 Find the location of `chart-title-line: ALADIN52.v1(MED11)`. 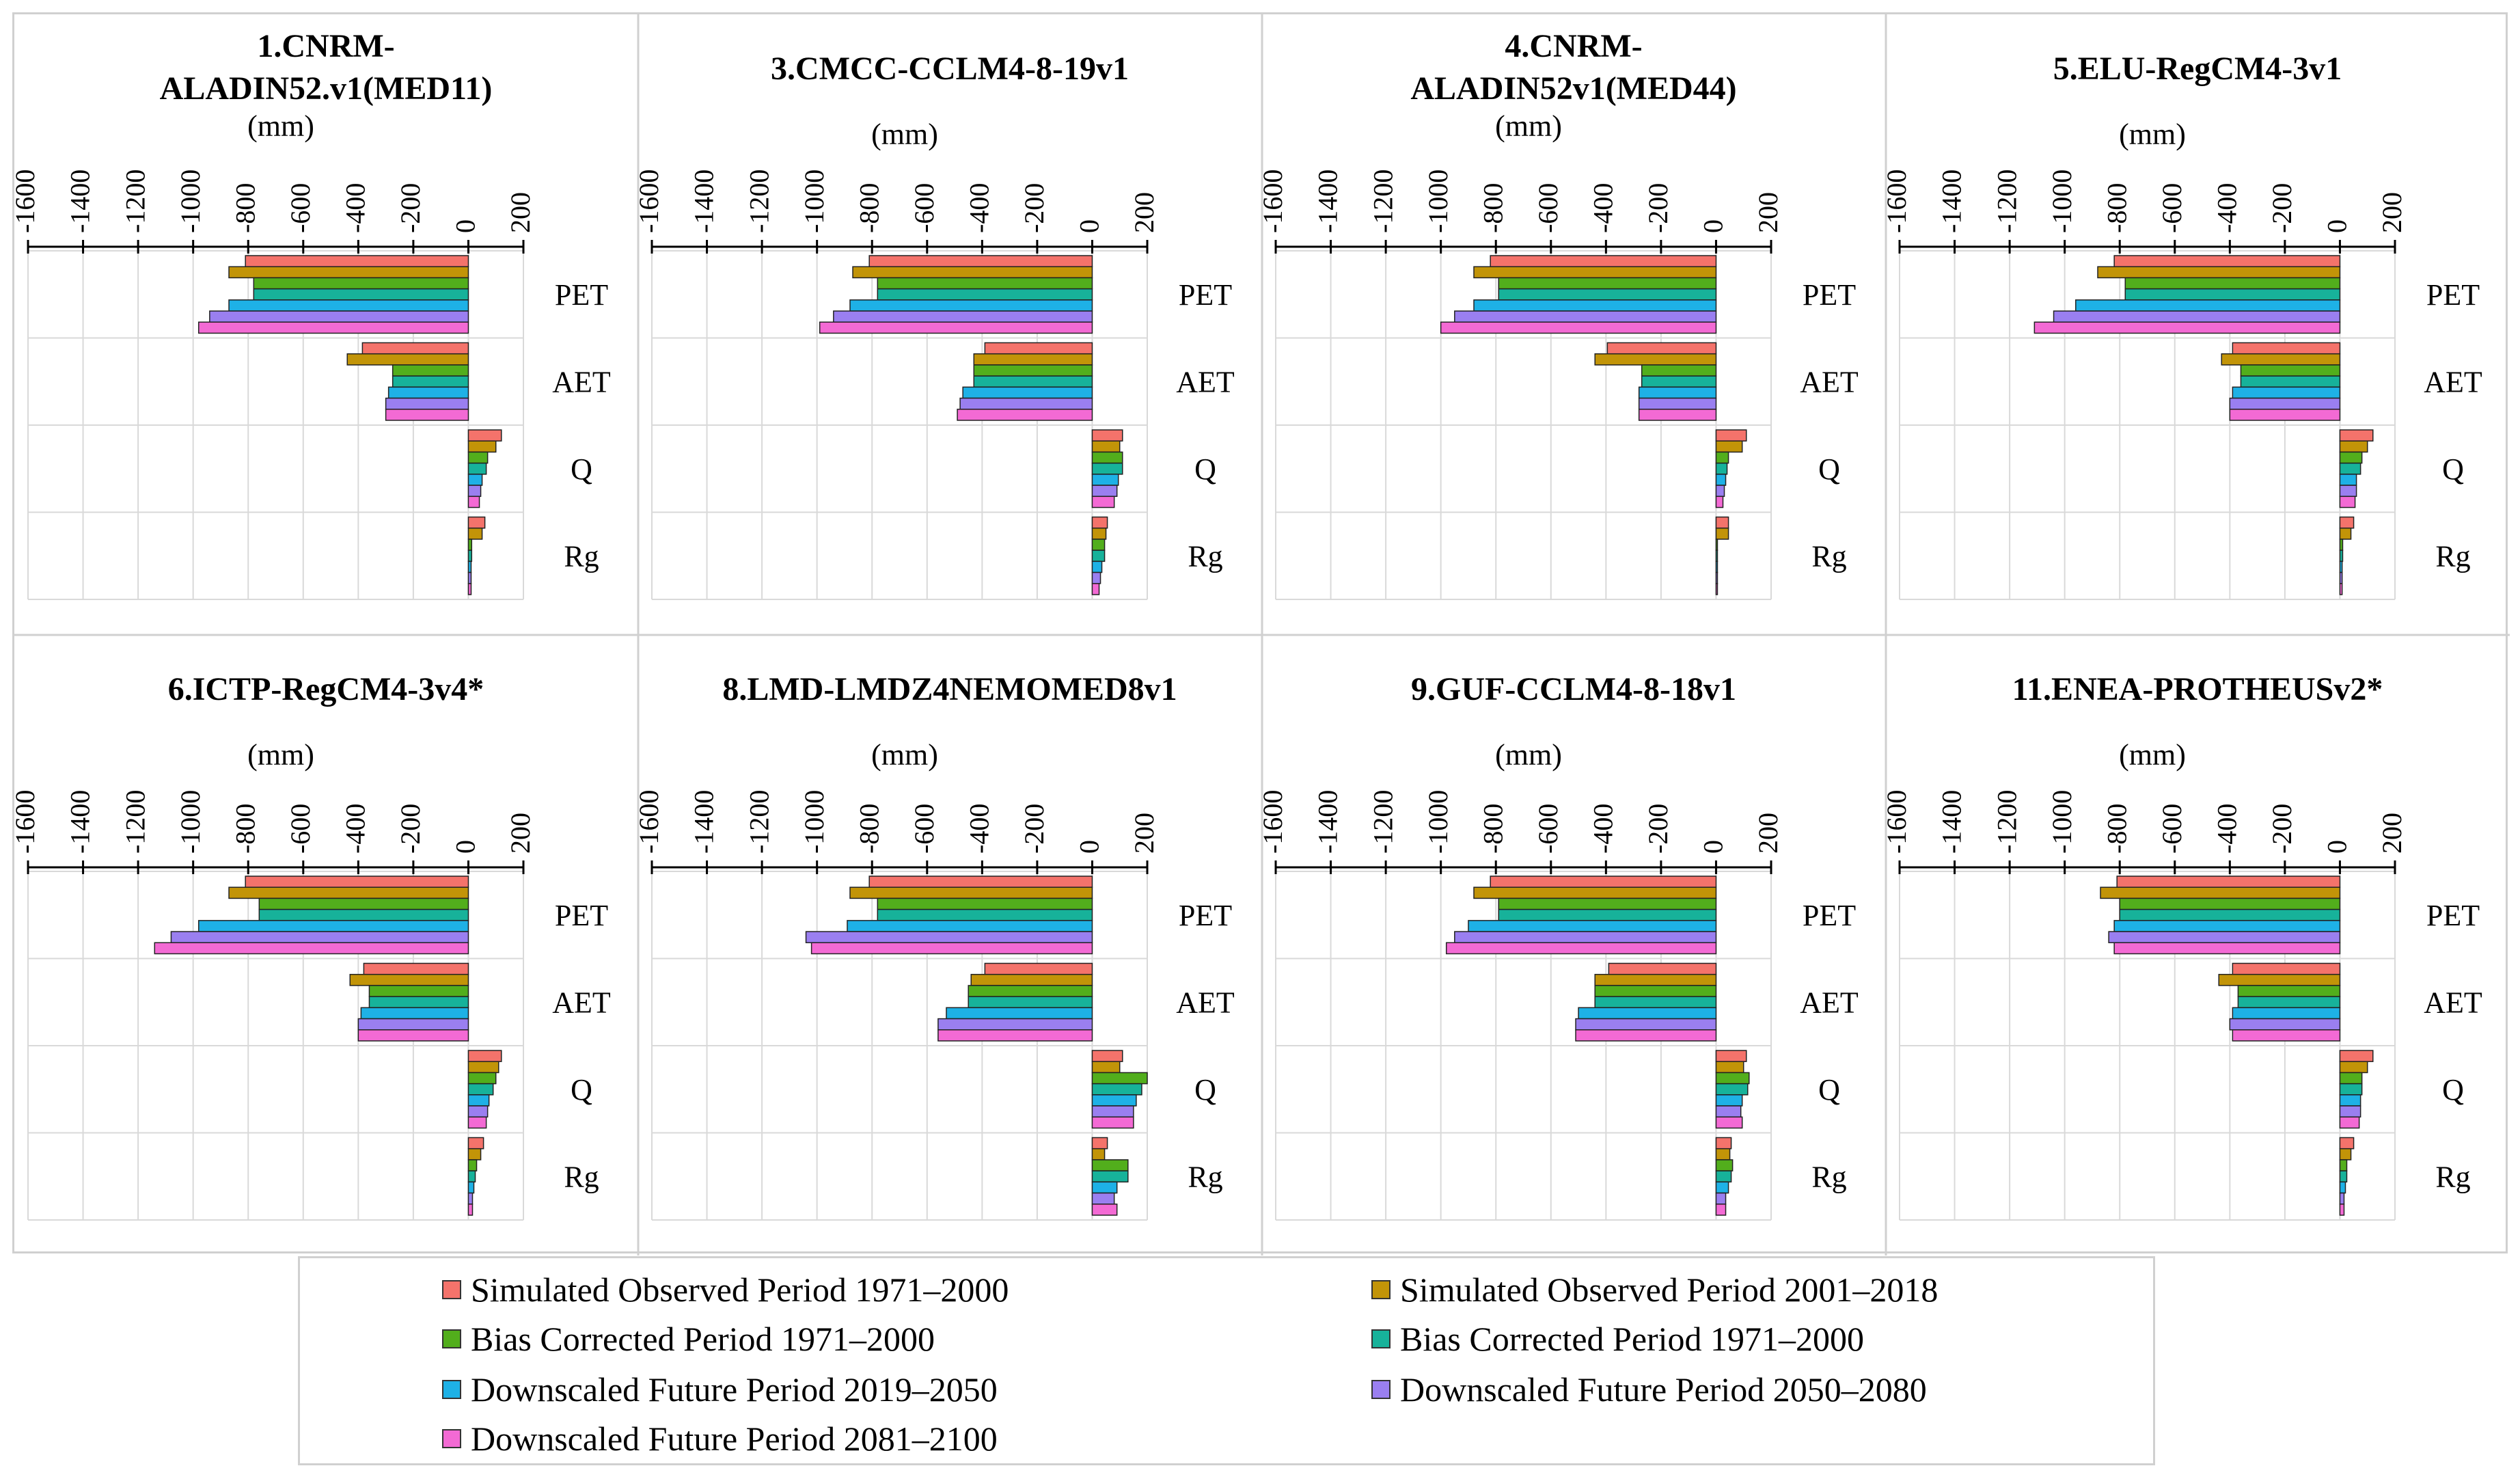

chart-title-line: ALADIN52.v1(MED11) is located at coordinates (326, 88).